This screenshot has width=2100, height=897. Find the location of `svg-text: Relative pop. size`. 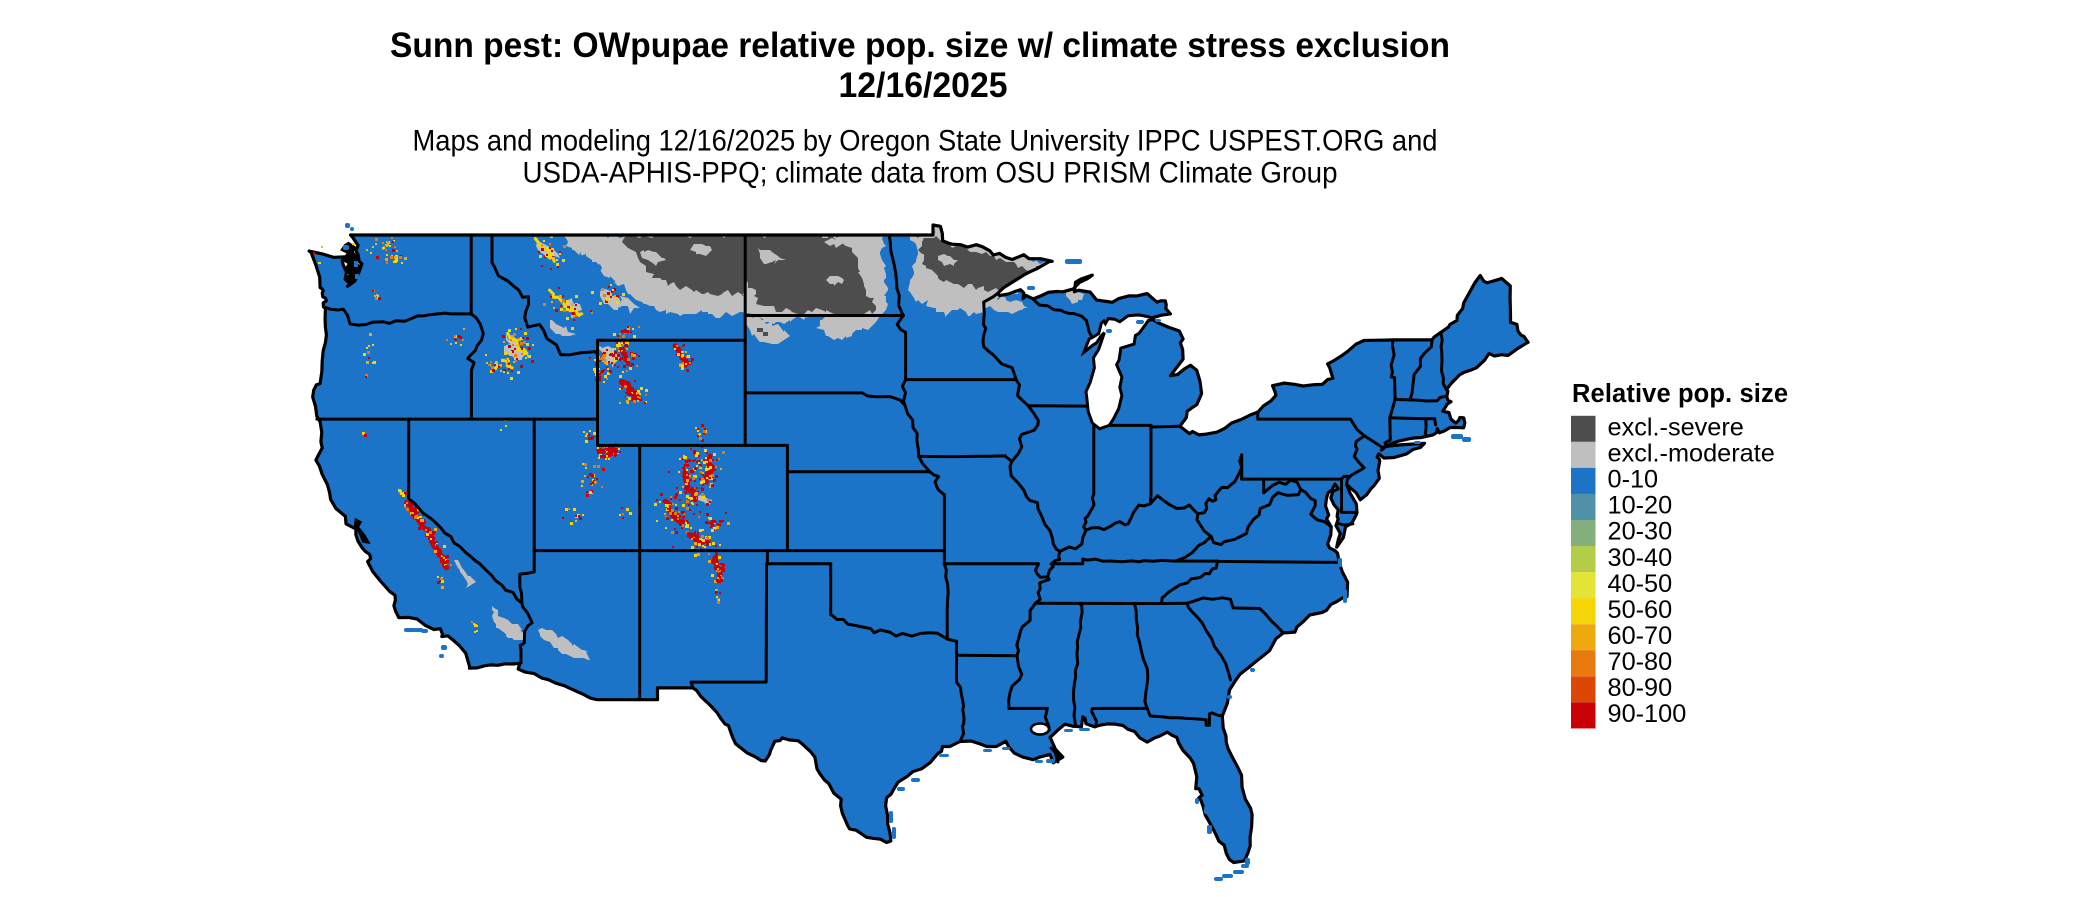

svg-text: Relative pop. size is located at coordinates (1680, 394).